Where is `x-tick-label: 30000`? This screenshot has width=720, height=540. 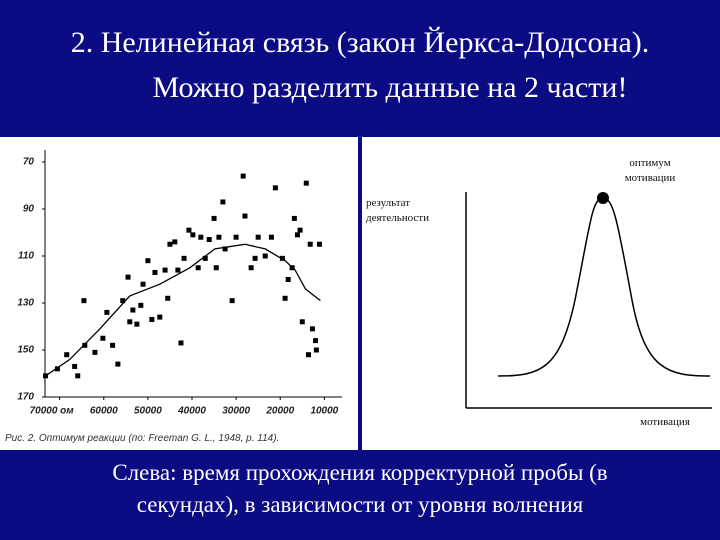
x-tick-label: 30000 is located at coordinates (236, 411).